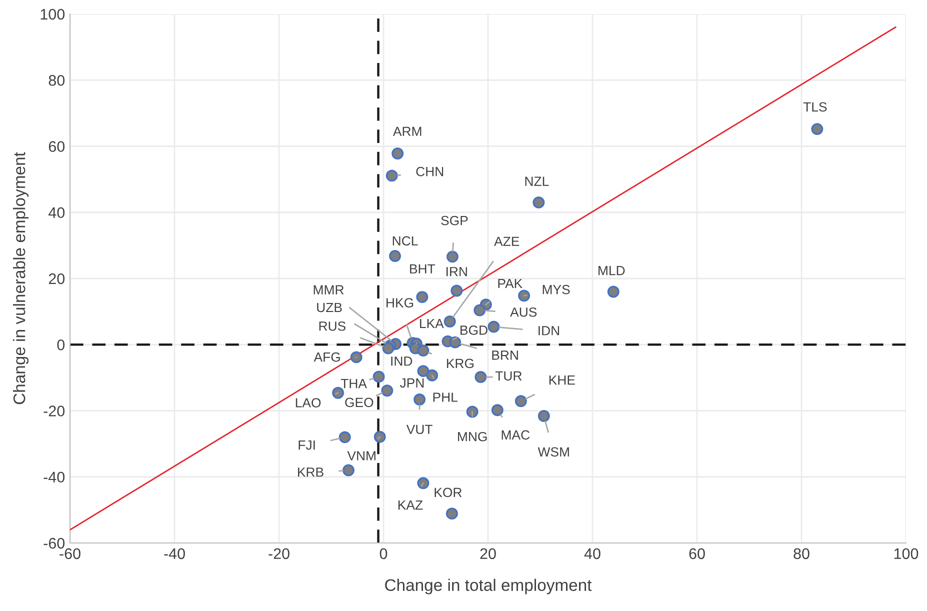 This screenshot has height=611, width=927. Describe the element at coordinates (70, 554) in the screenshot. I see `x-tick-label: -60` at that location.